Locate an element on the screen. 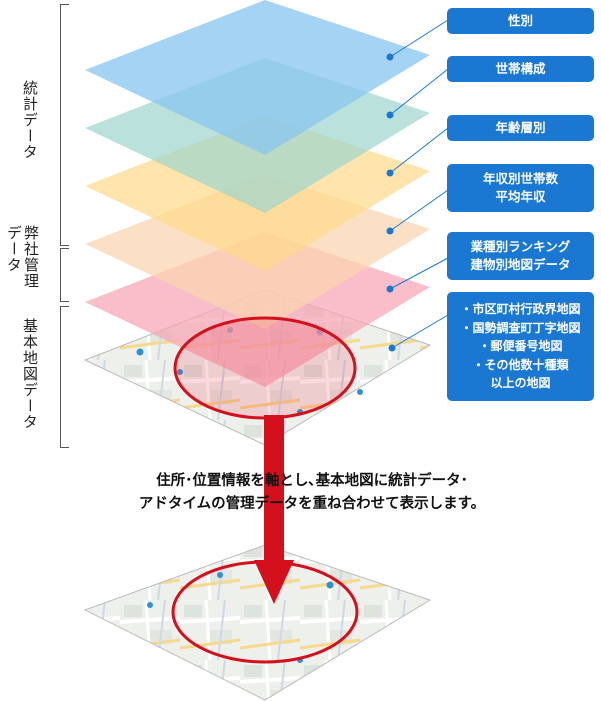  map-list-item: ・郵便番号地図 is located at coordinates (520, 346).